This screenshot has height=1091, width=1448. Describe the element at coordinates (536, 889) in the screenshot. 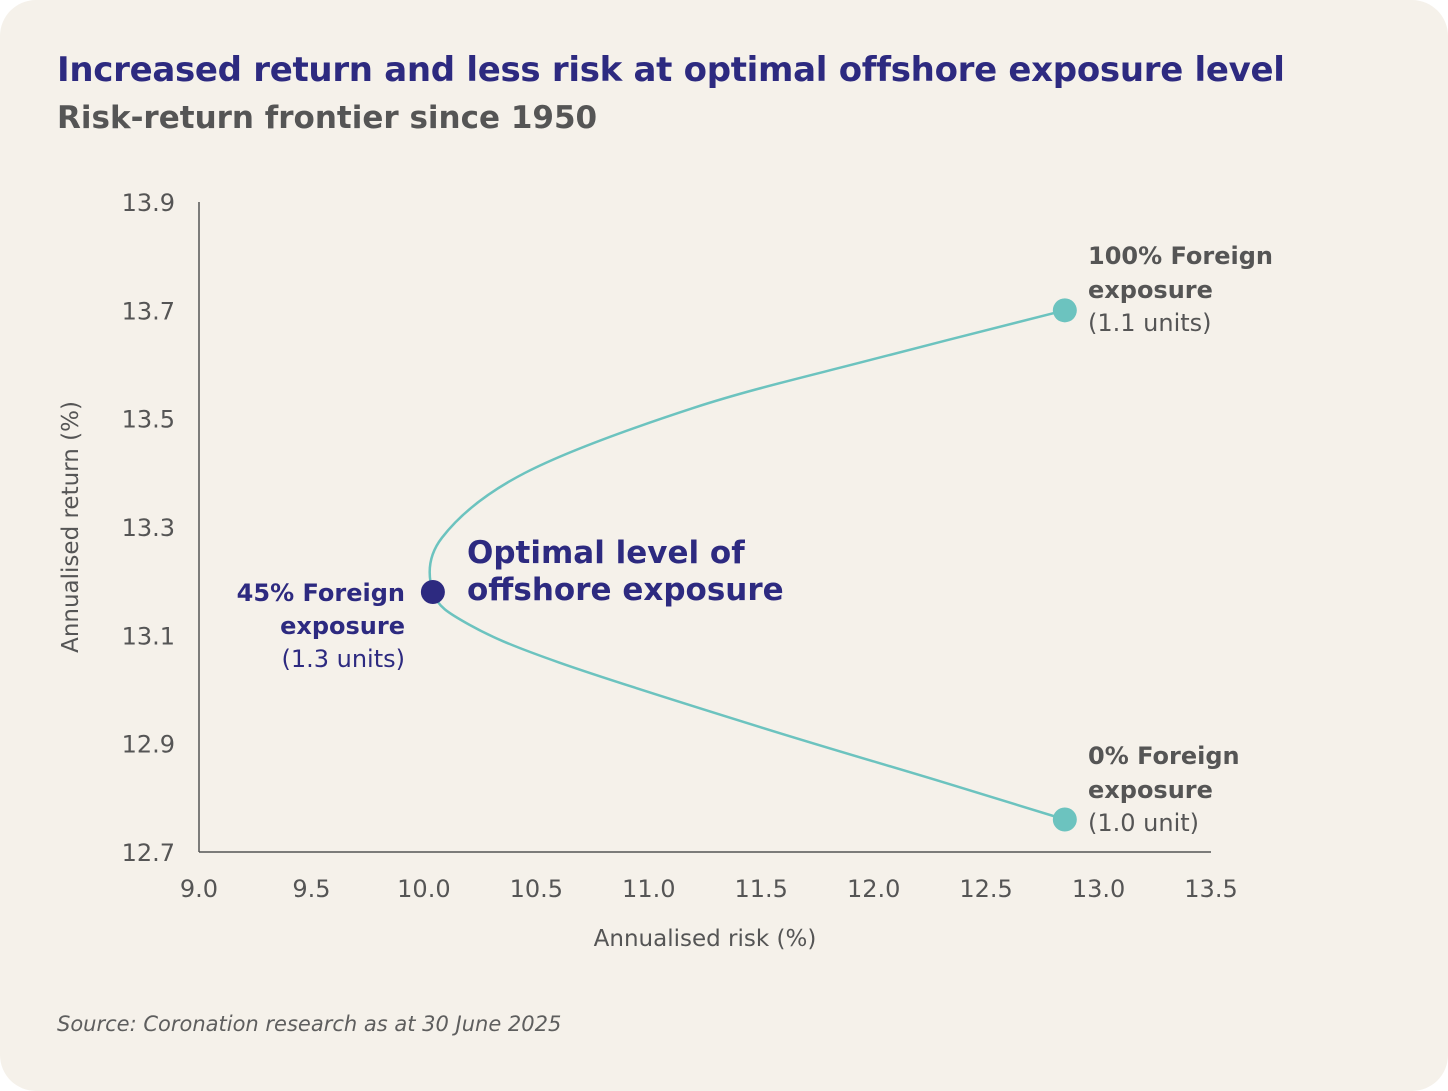

I see `x-tick-label: 10.5` at that location.